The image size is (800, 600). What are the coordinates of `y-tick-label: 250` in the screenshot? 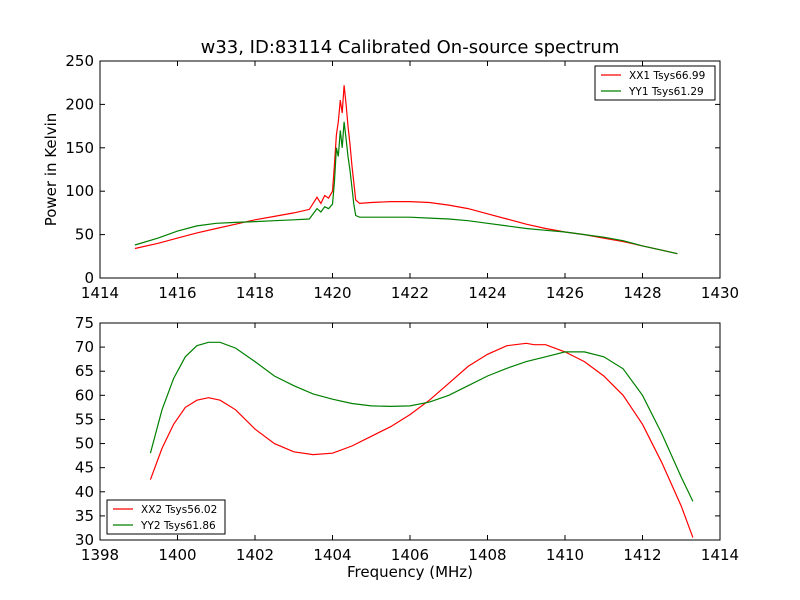 It's located at (79, 61).